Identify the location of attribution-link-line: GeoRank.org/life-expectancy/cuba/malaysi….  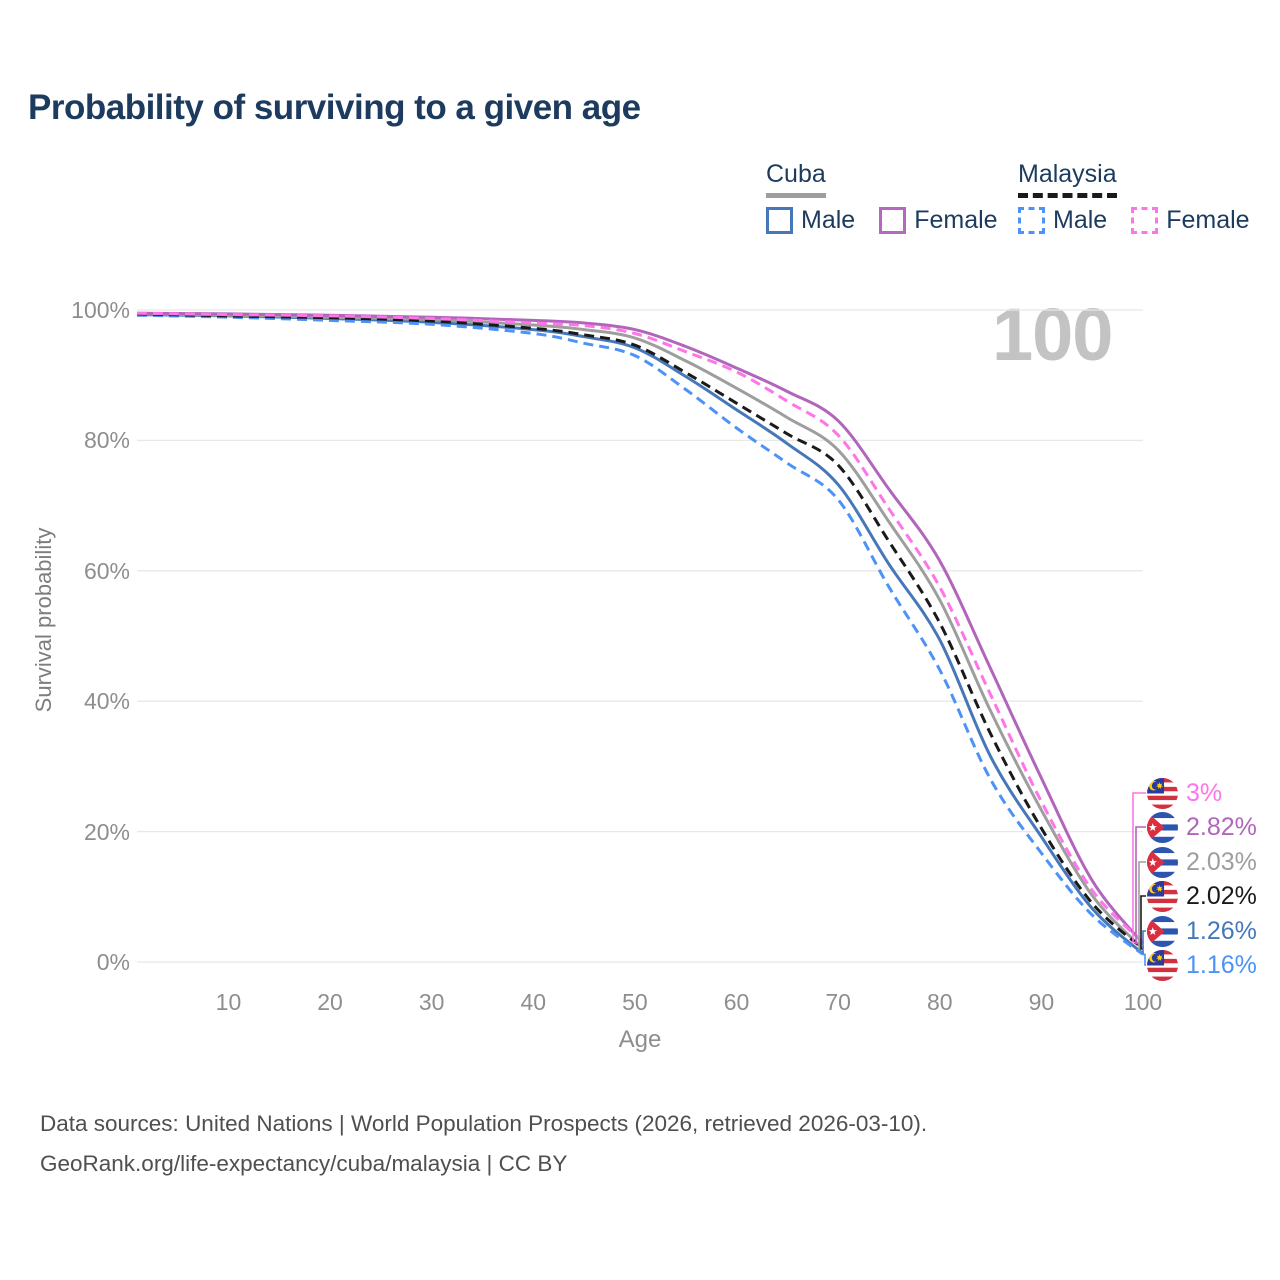
(304, 1163).